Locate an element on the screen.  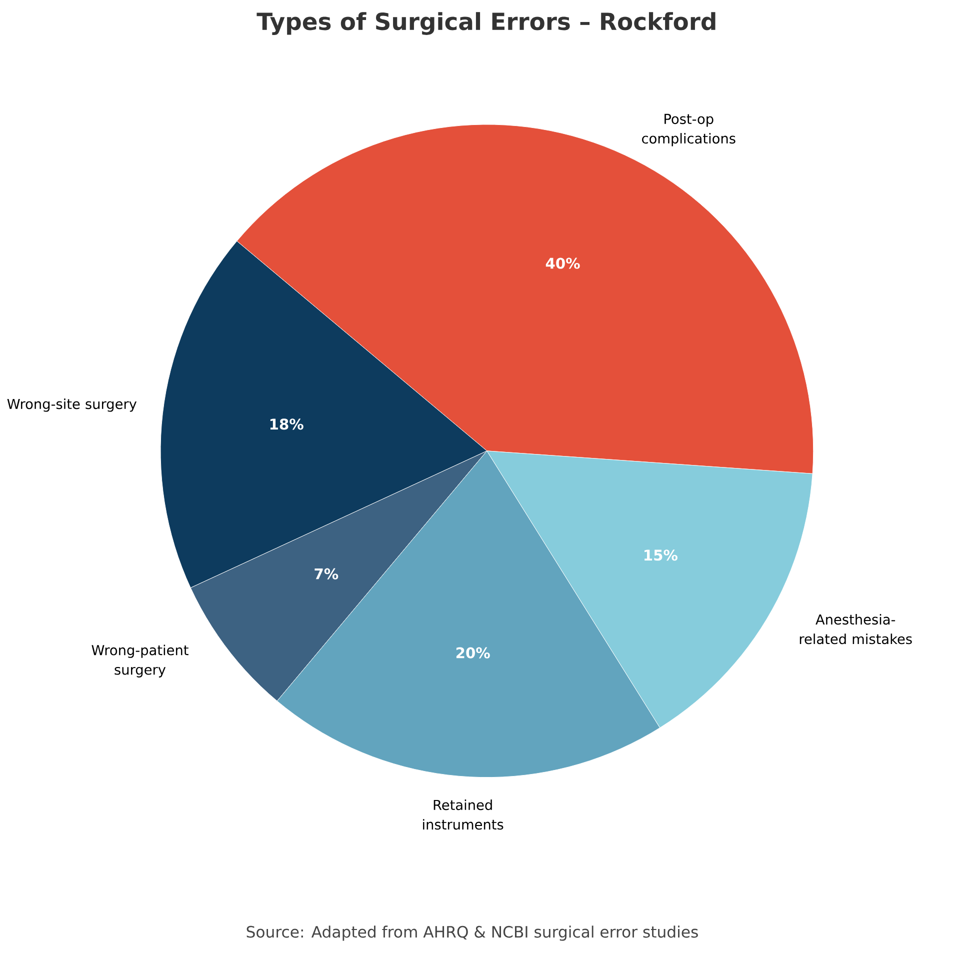
data-label: 15% is located at coordinates (661, 555).